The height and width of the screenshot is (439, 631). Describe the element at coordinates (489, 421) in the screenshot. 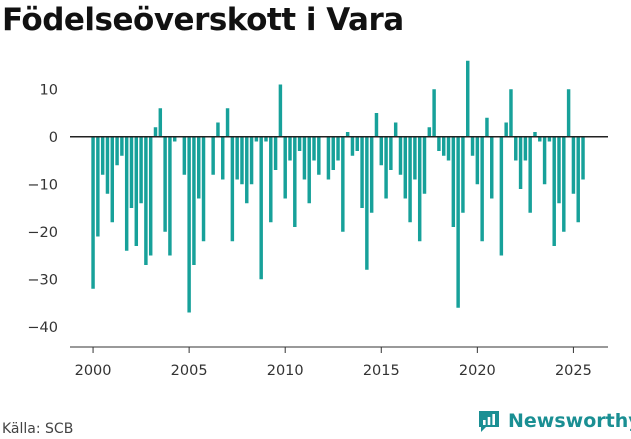

I see `newsworthy-logo-icon` at that location.